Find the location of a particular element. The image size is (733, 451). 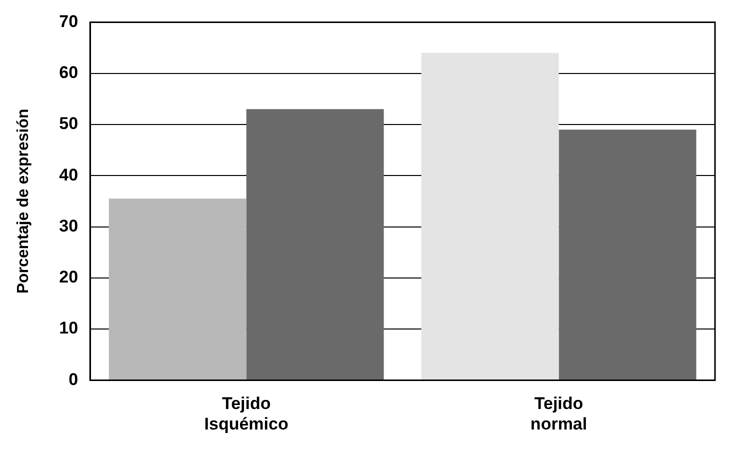

y-tick-label: 0 is located at coordinates (73, 379).